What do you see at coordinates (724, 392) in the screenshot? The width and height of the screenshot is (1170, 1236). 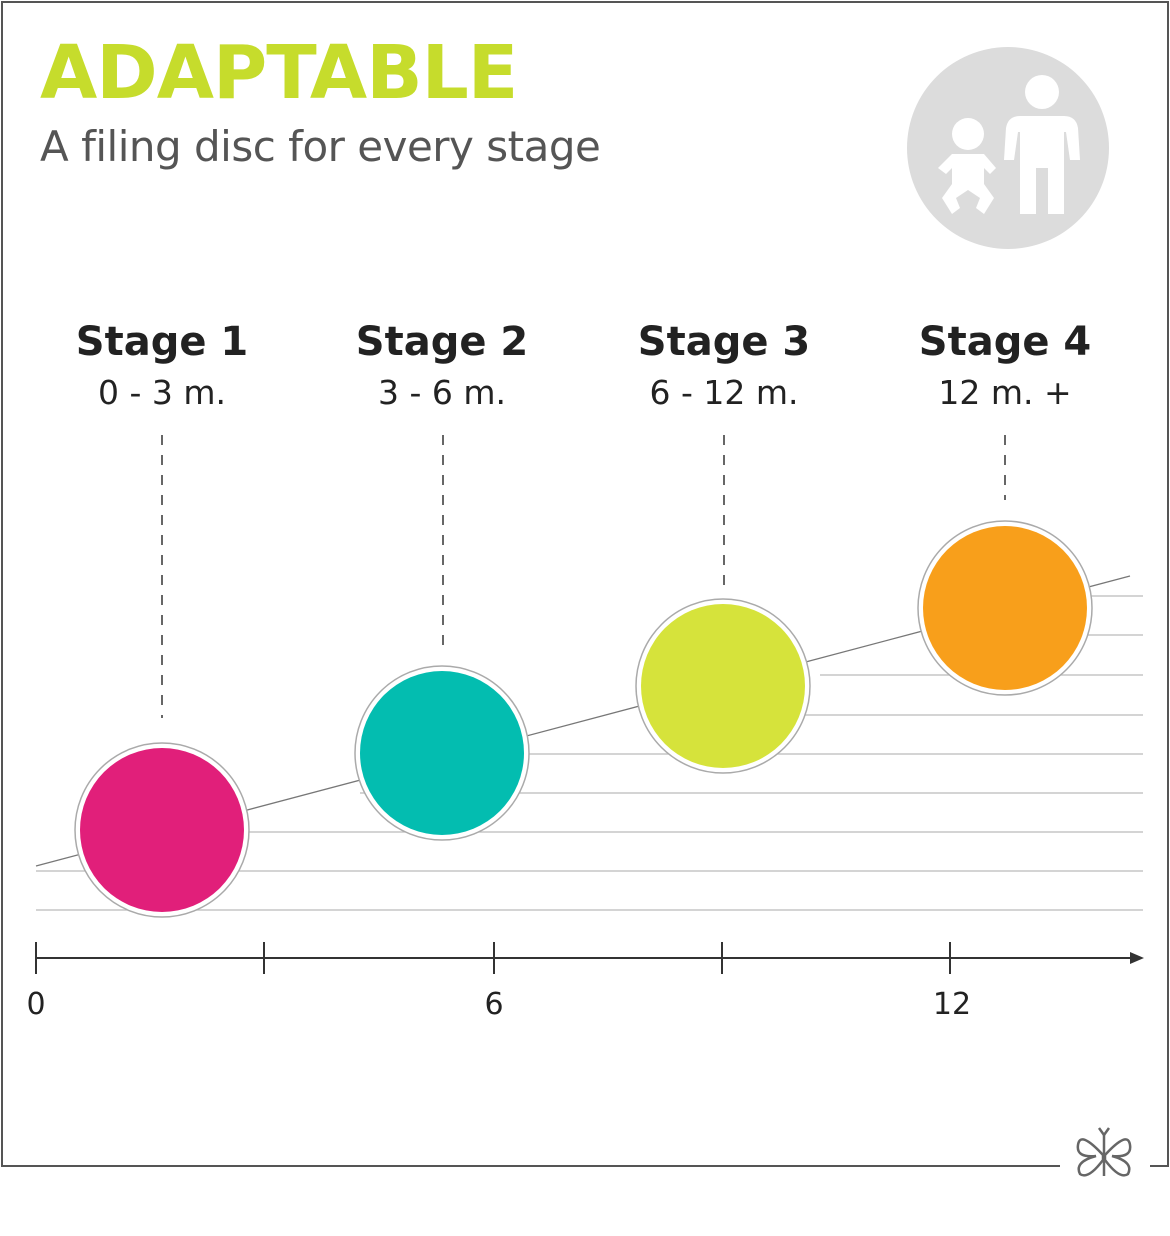 I see `stage-3-range: 6 - 12 m.` at bounding box center [724, 392].